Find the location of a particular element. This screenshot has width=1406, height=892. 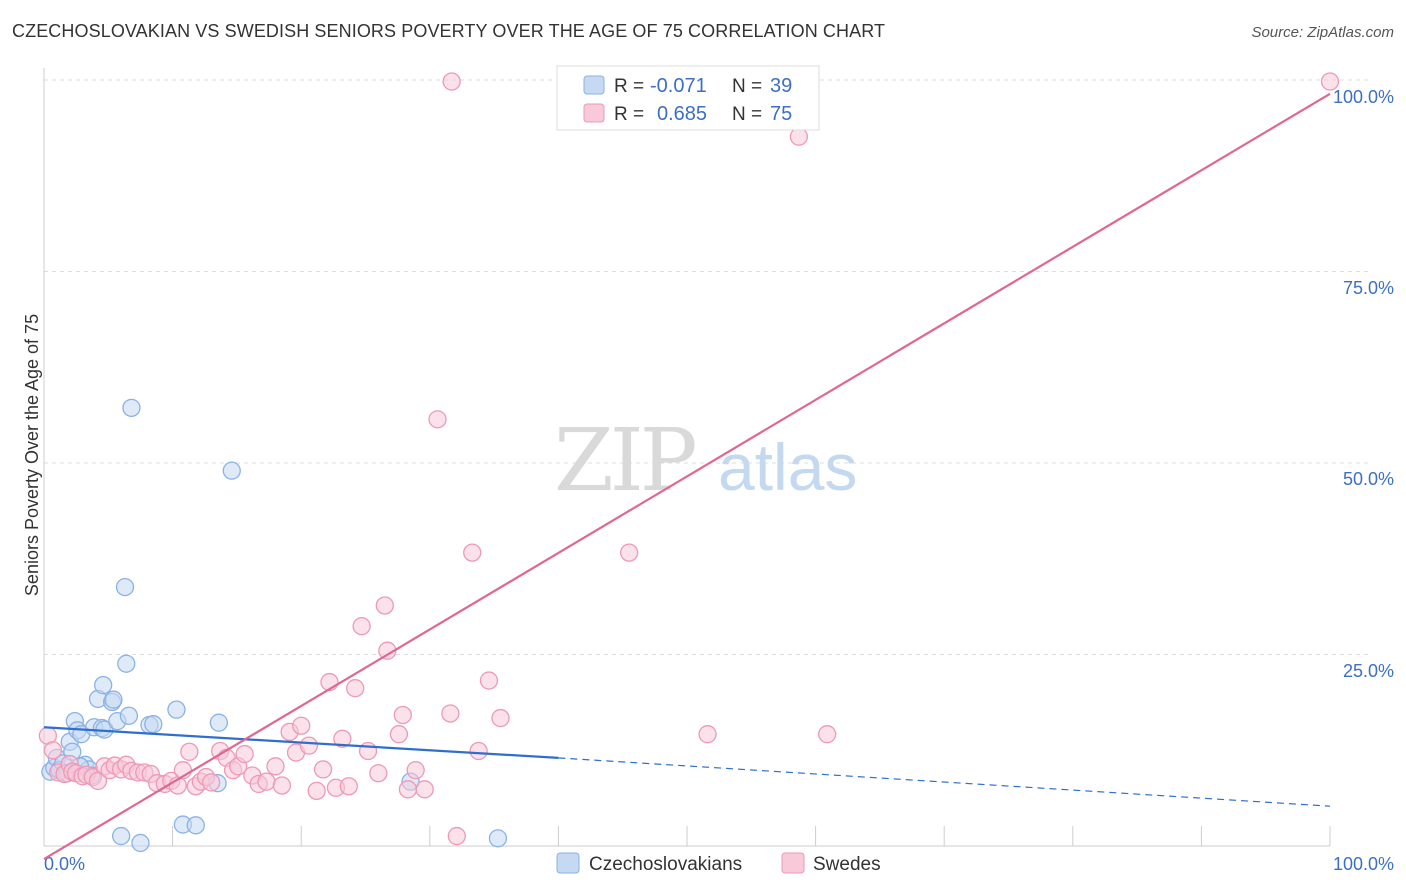

y-axis-label: Seniors Poverty Over the Age of 75 is located at coordinates (32, 455).